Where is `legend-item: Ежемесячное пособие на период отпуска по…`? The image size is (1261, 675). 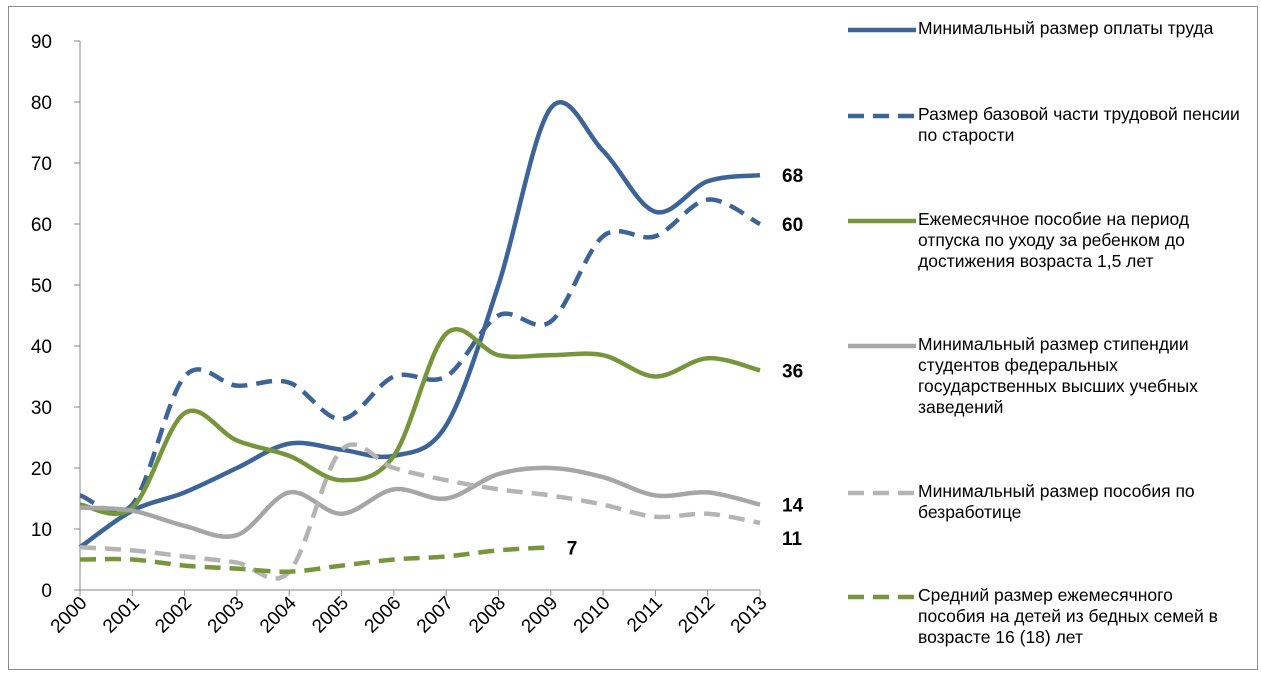
legend-item: Ежемесячное пособие на период отпуска по… is located at coordinates (1048, 240).